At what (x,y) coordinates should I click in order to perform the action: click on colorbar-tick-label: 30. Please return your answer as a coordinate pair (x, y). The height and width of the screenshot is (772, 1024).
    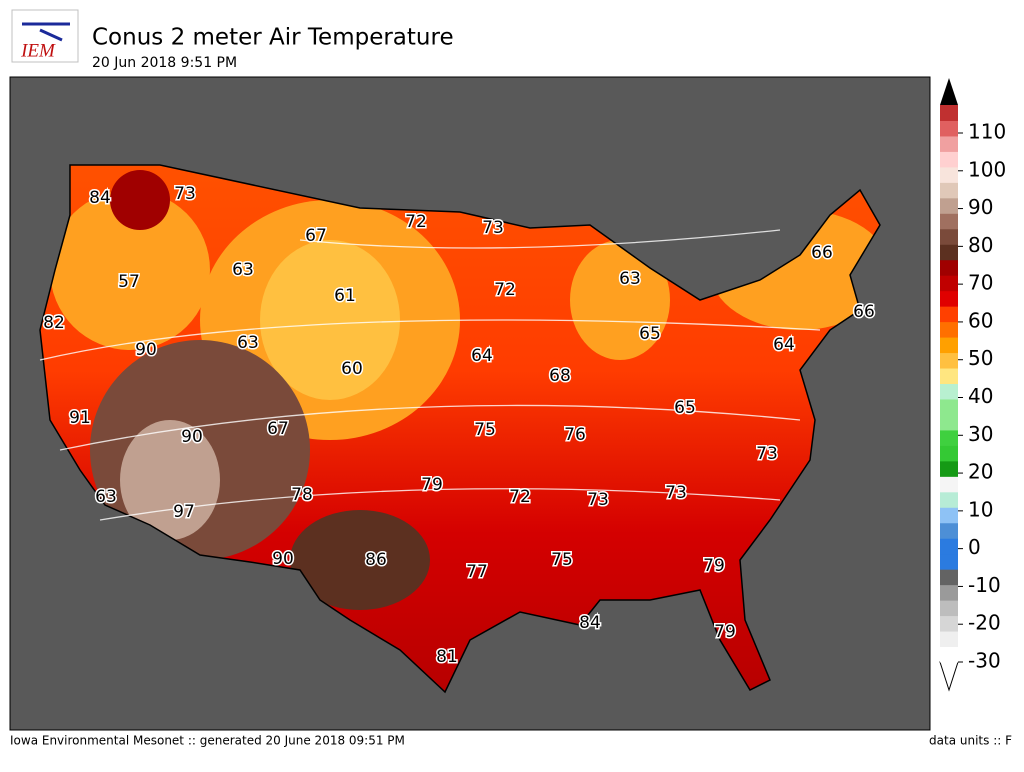
    Looking at the image, I should click on (980, 434).